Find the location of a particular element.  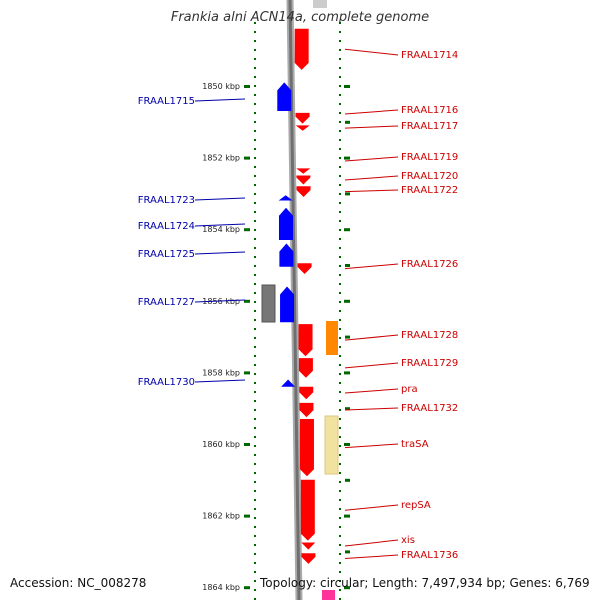

gene-label: FRAAL1719 is located at coordinates (429, 157).